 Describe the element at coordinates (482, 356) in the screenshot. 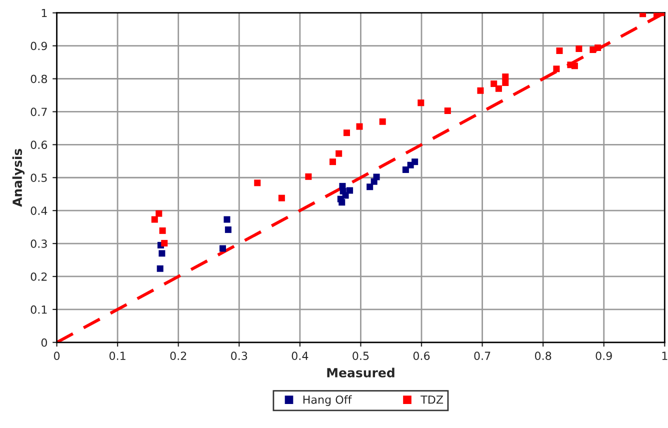

I see `x-tick-label: 0.7` at that location.